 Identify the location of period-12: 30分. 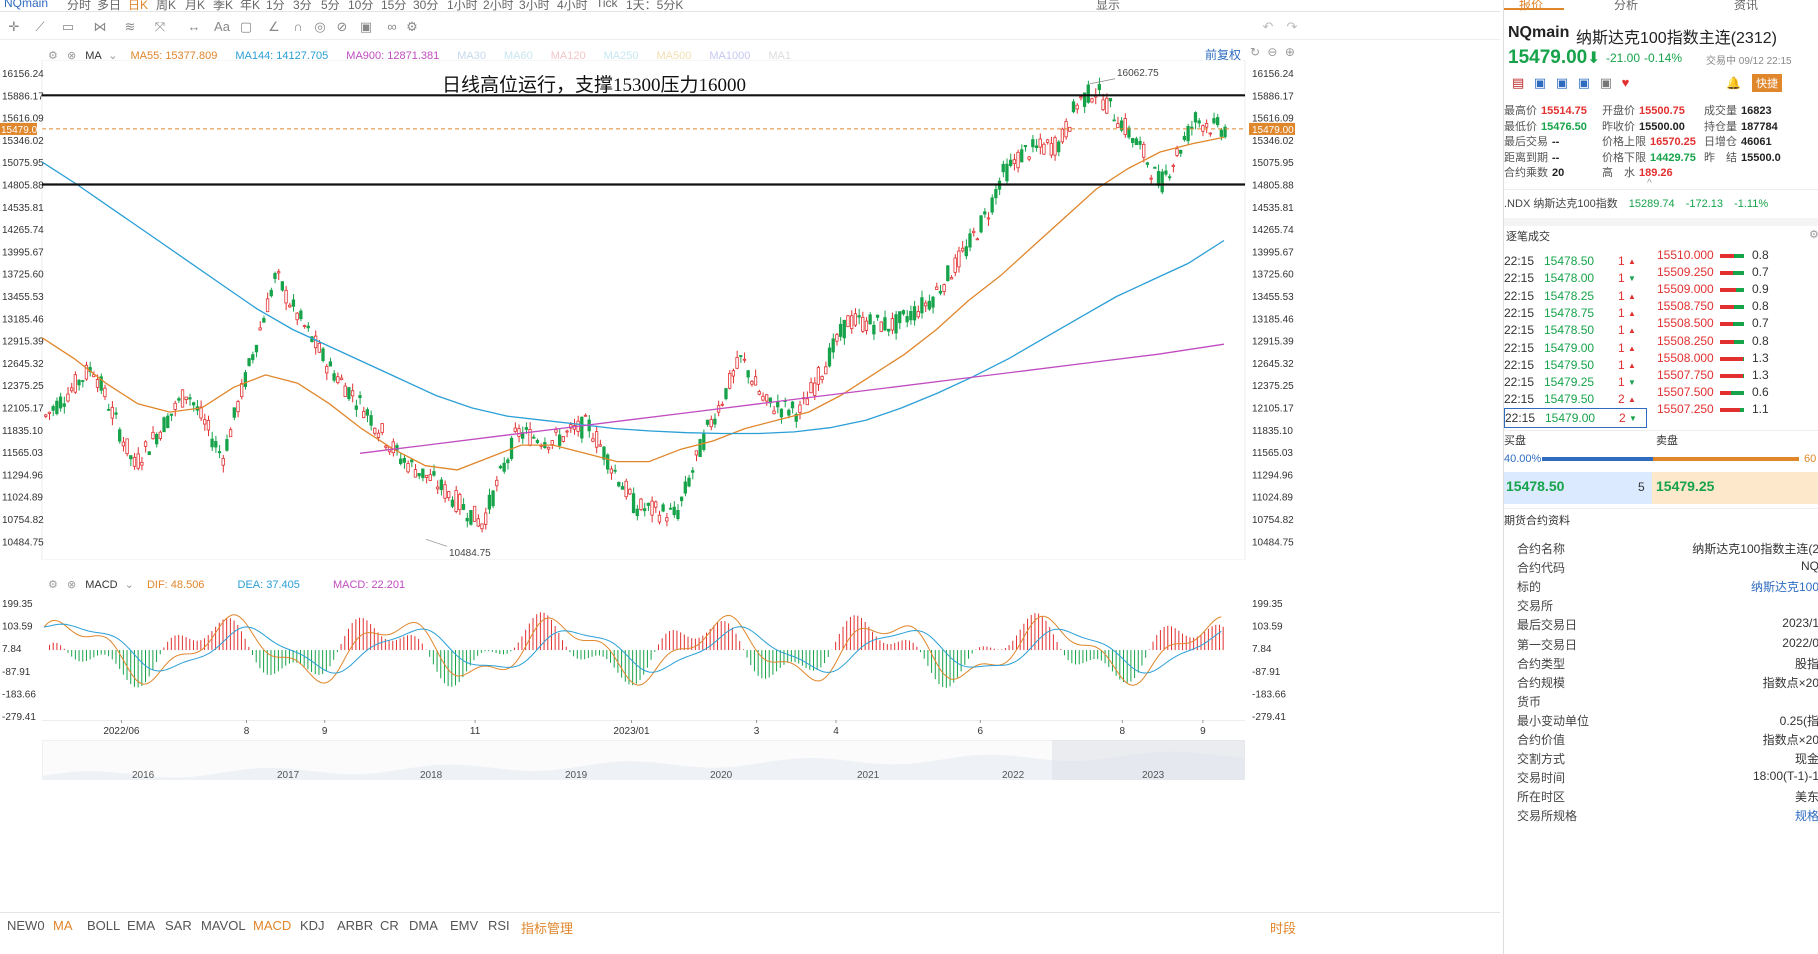
(426, 6).